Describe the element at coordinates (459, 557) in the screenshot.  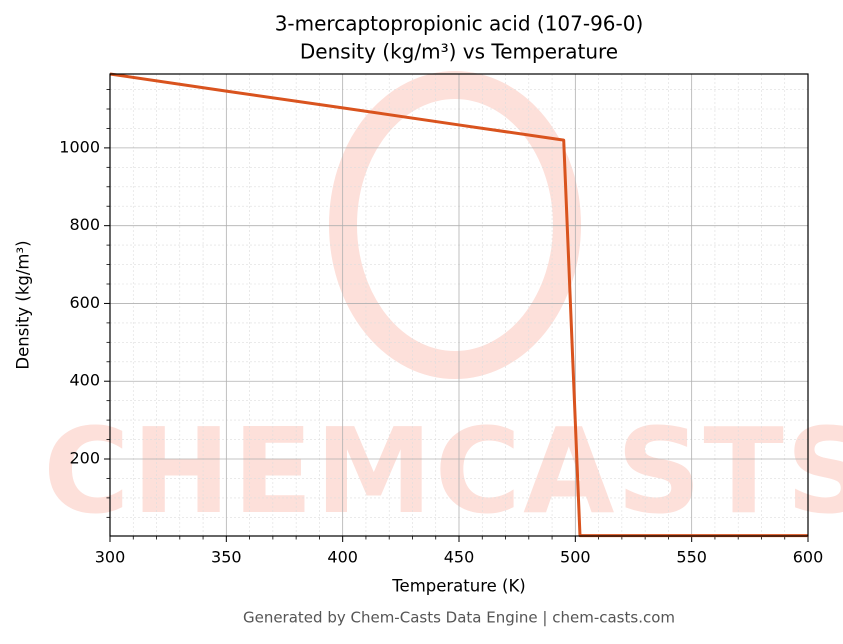
I see `x-tick-label: 450` at that location.